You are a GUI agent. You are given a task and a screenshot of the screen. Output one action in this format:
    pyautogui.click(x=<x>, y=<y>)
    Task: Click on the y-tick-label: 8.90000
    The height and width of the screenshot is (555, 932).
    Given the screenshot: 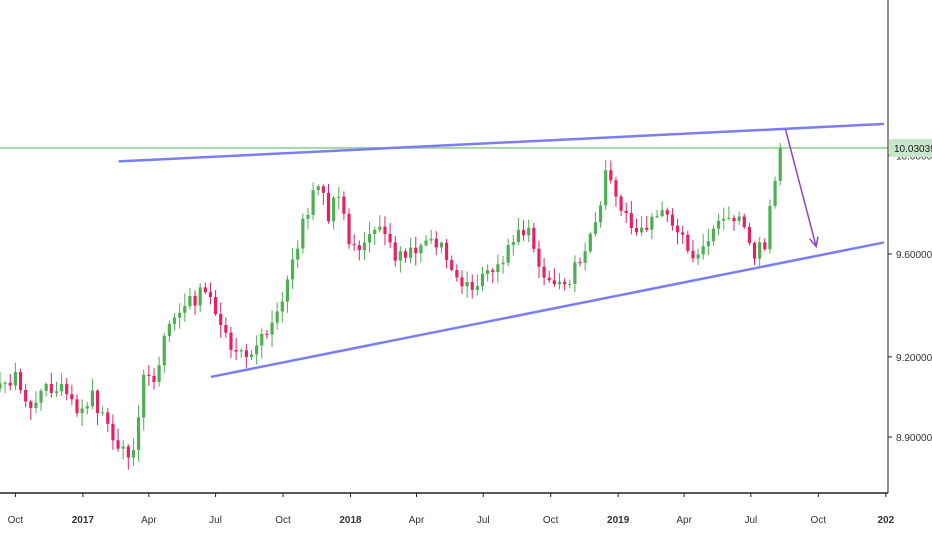 What is the action you would take?
    pyautogui.click(x=914, y=438)
    